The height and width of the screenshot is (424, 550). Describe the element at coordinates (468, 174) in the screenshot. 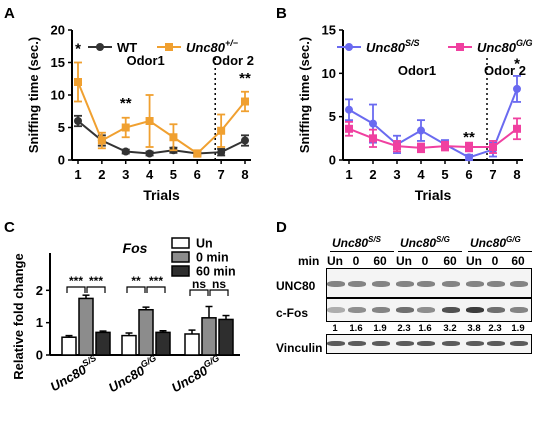

I see `x-tick-label: 6` at that location.